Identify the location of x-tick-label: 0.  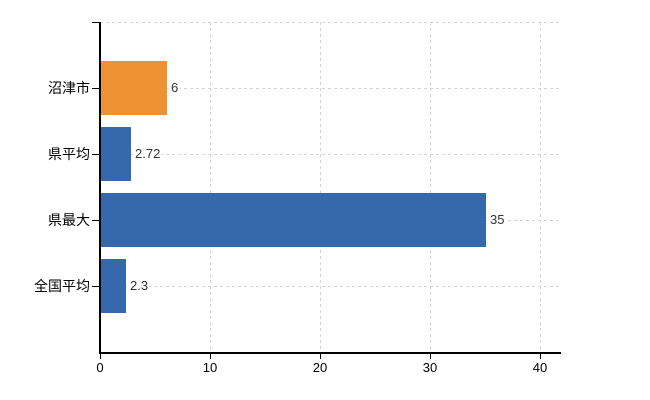
(100, 367).